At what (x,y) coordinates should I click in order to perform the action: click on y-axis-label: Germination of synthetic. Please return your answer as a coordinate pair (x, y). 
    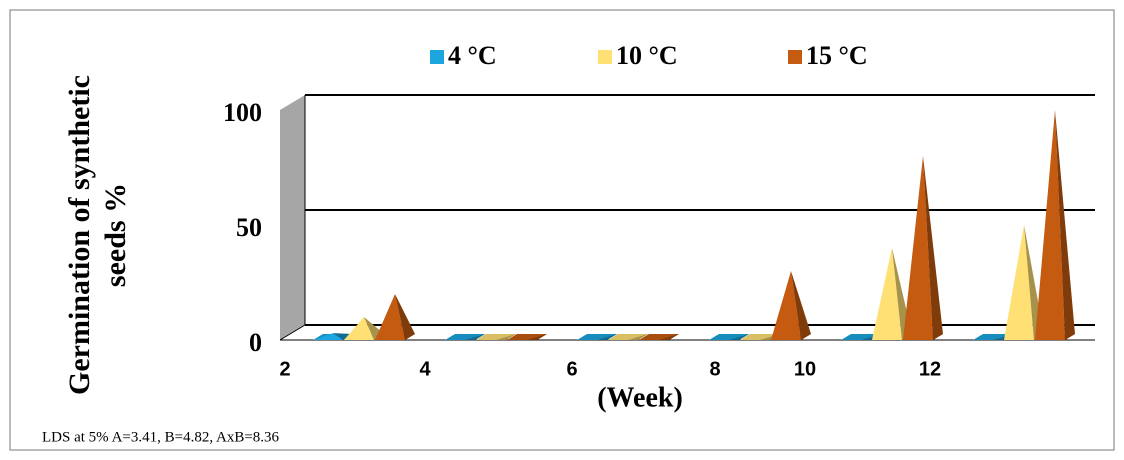
    Looking at the image, I should click on (79, 235).